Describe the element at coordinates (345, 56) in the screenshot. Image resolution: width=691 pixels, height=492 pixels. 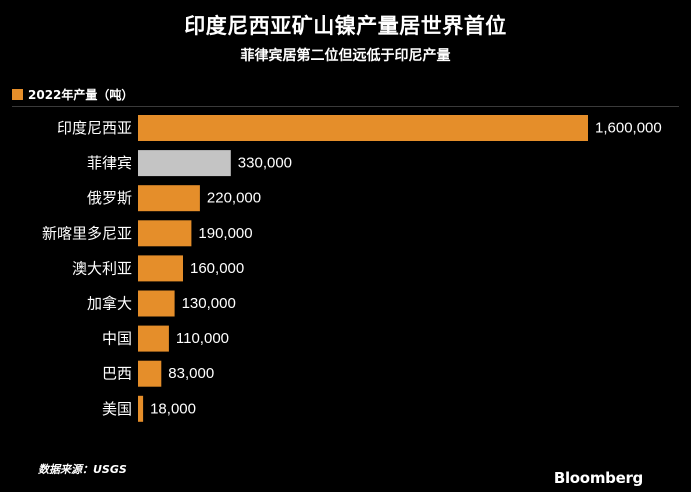
I see `chart-subtitle: 菲律宾居第二位但远低于印尼产量` at that location.